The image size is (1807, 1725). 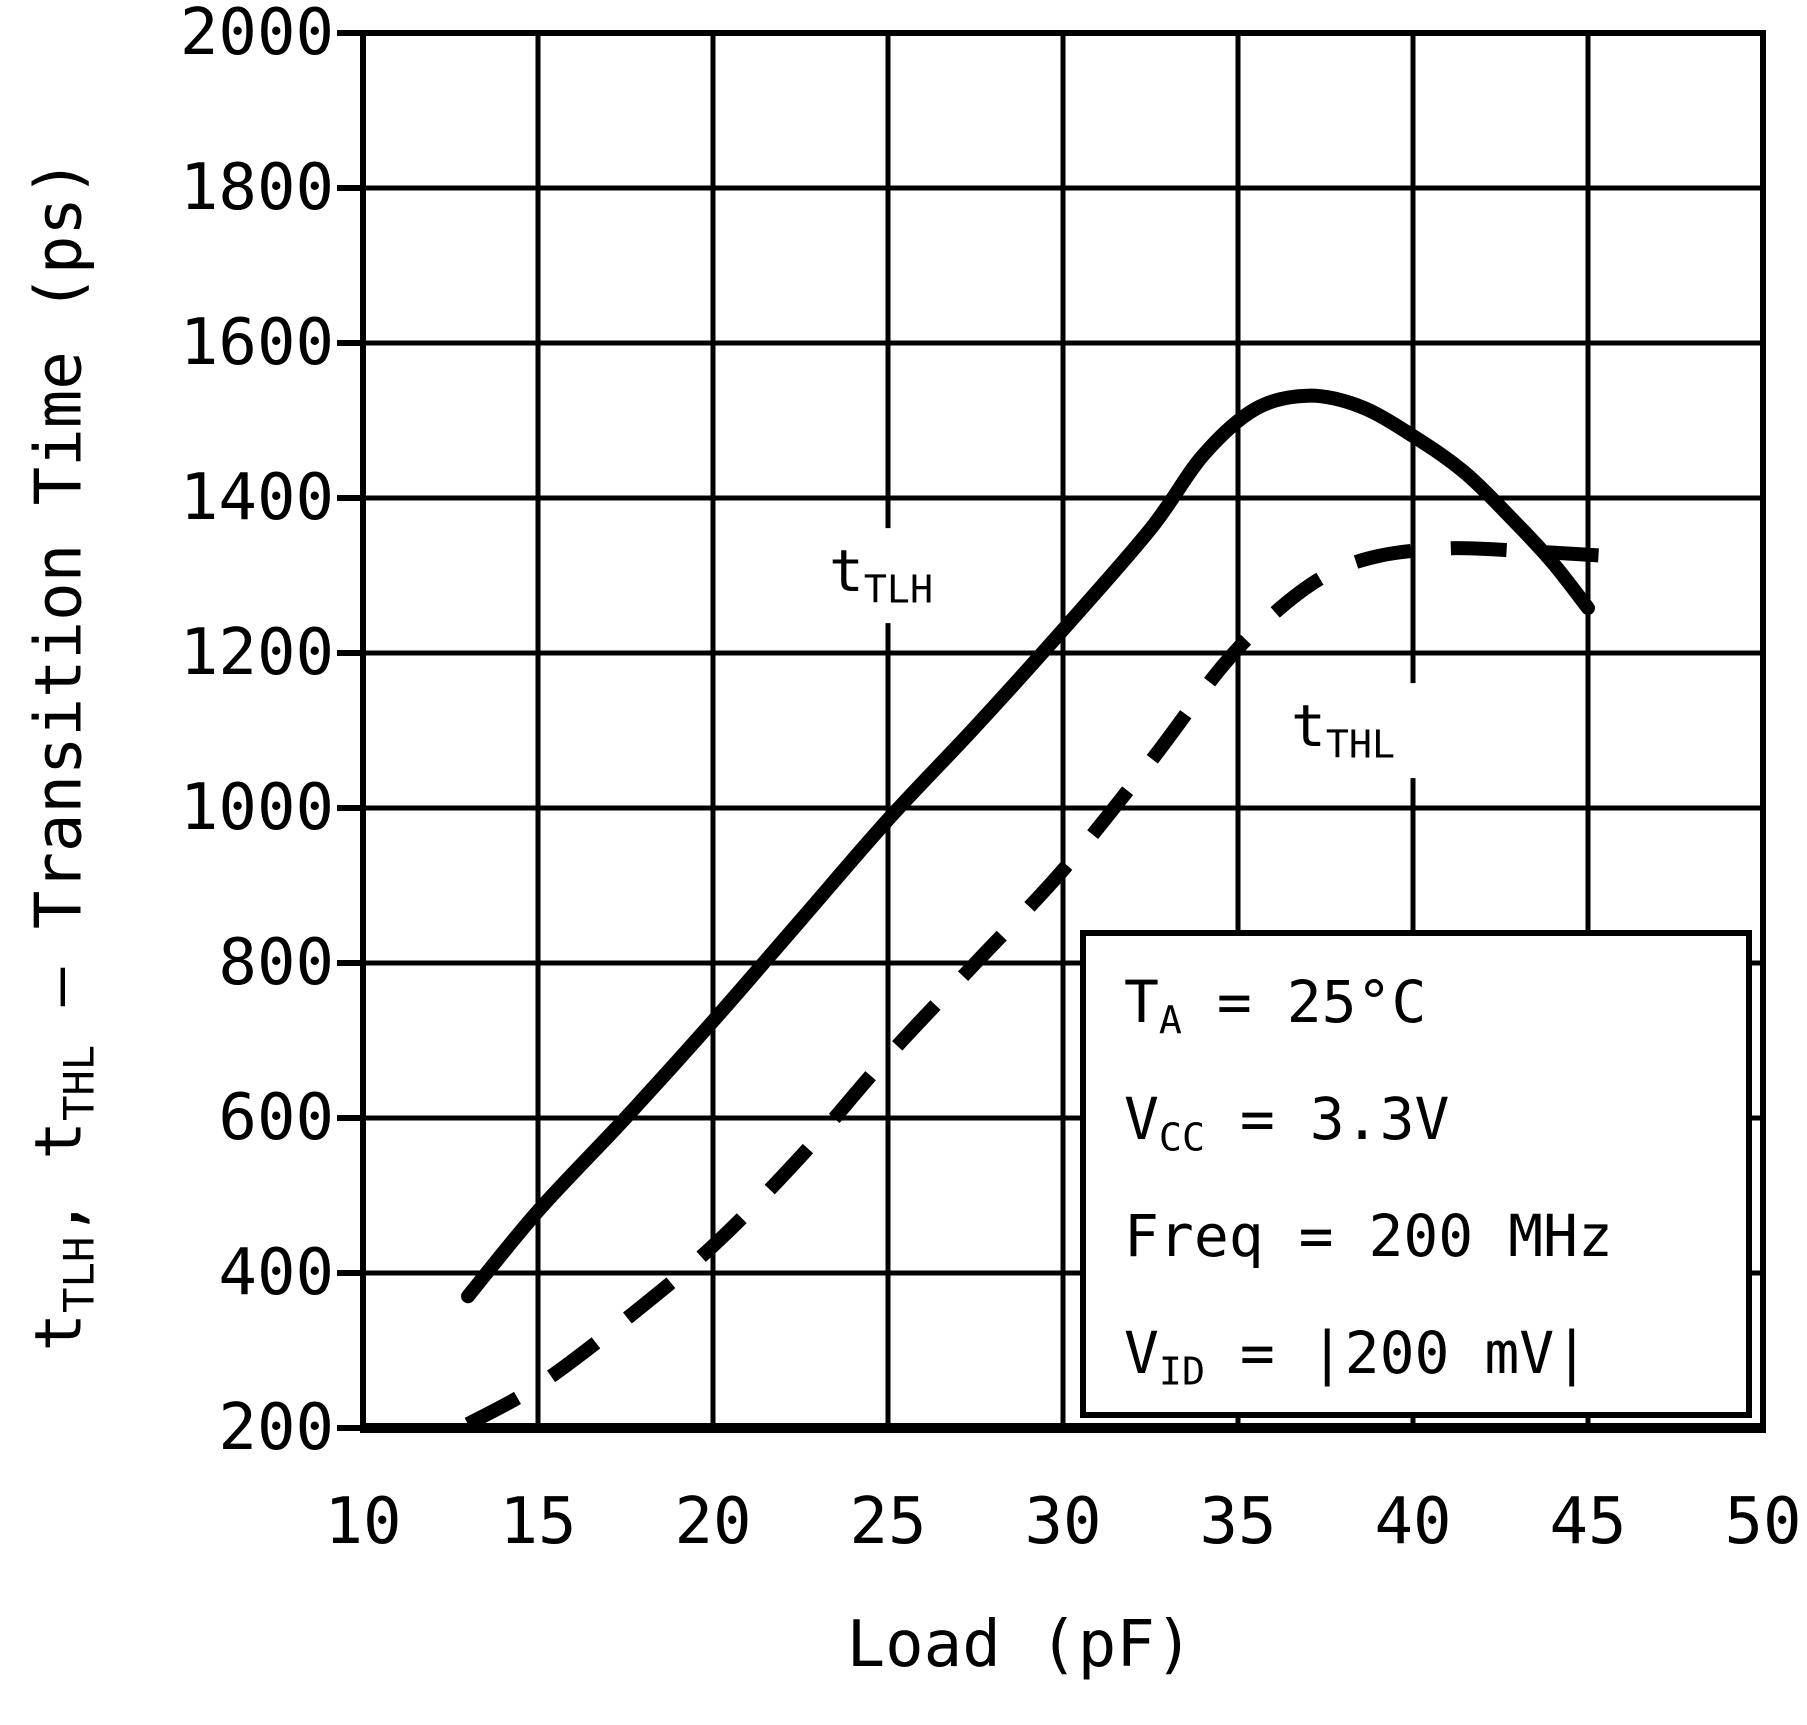 What do you see at coordinates (1238, 1522) in the screenshot?
I see `x-tick-label: 35` at bounding box center [1238, 1522].